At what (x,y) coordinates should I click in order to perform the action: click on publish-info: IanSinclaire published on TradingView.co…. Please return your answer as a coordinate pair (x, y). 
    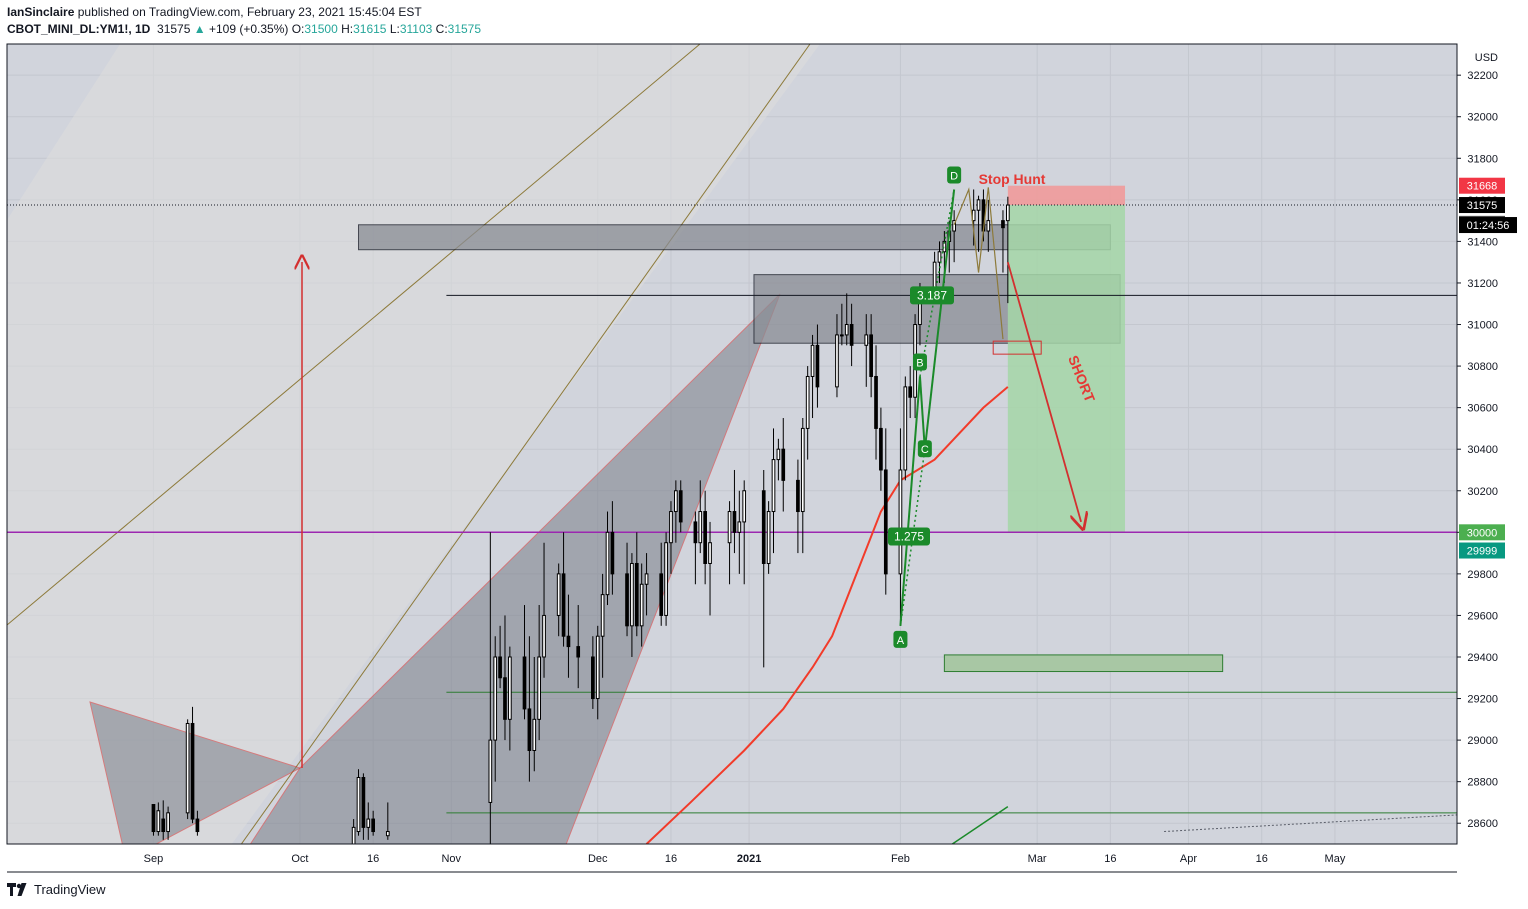
    Looking at the image, I should click on (214, 12).